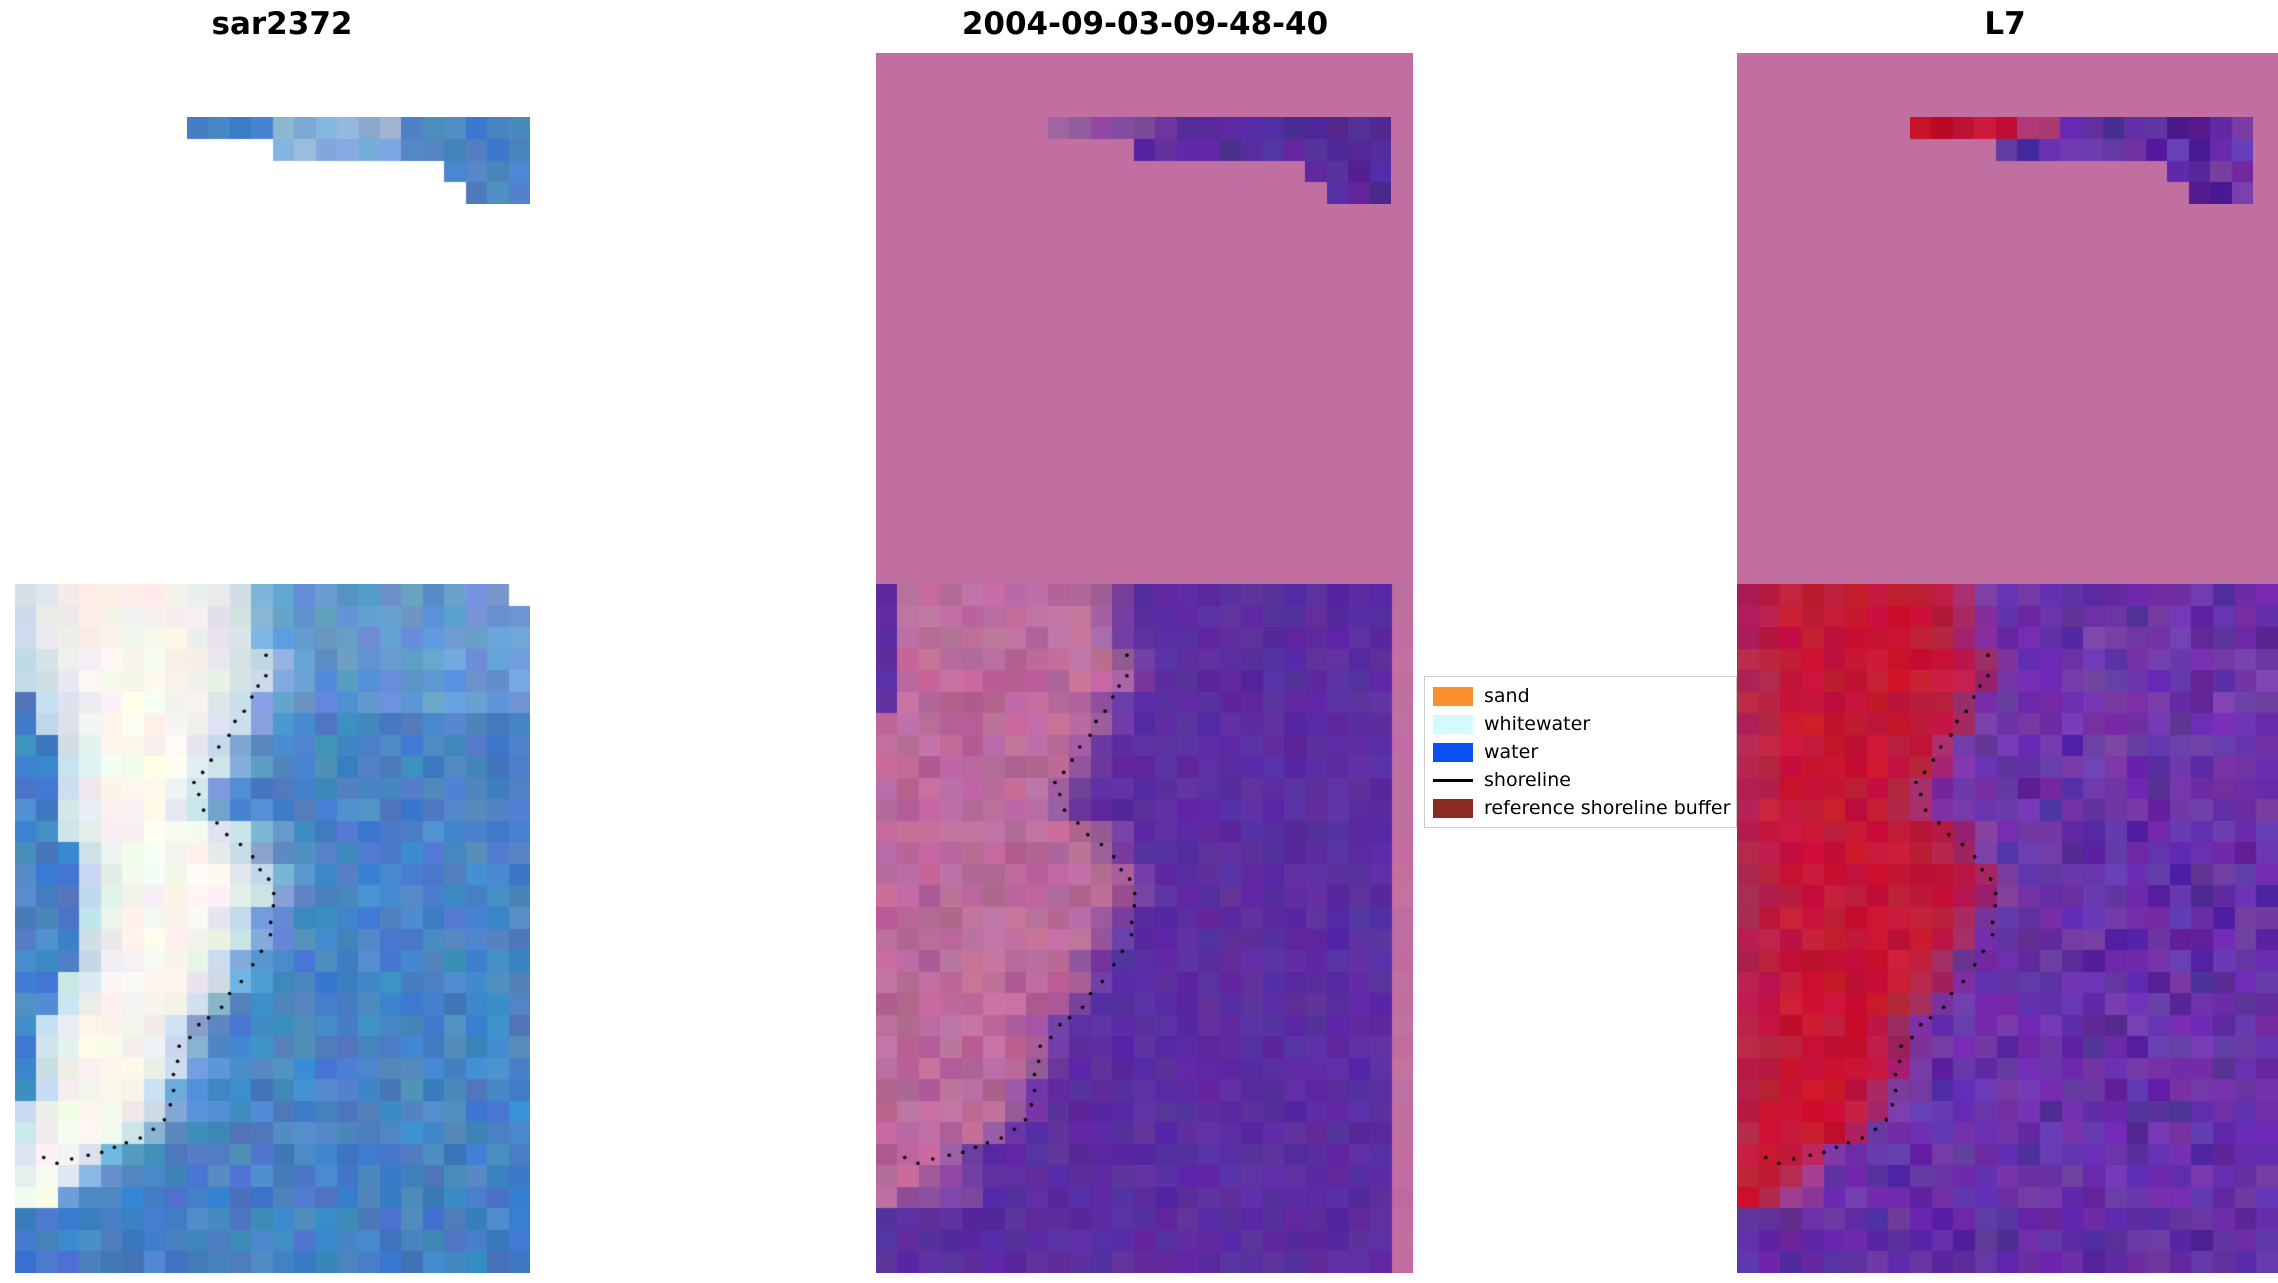  I want to click on panel-title-date: 2004-09-03-09-48-40, so click(1145, 24).